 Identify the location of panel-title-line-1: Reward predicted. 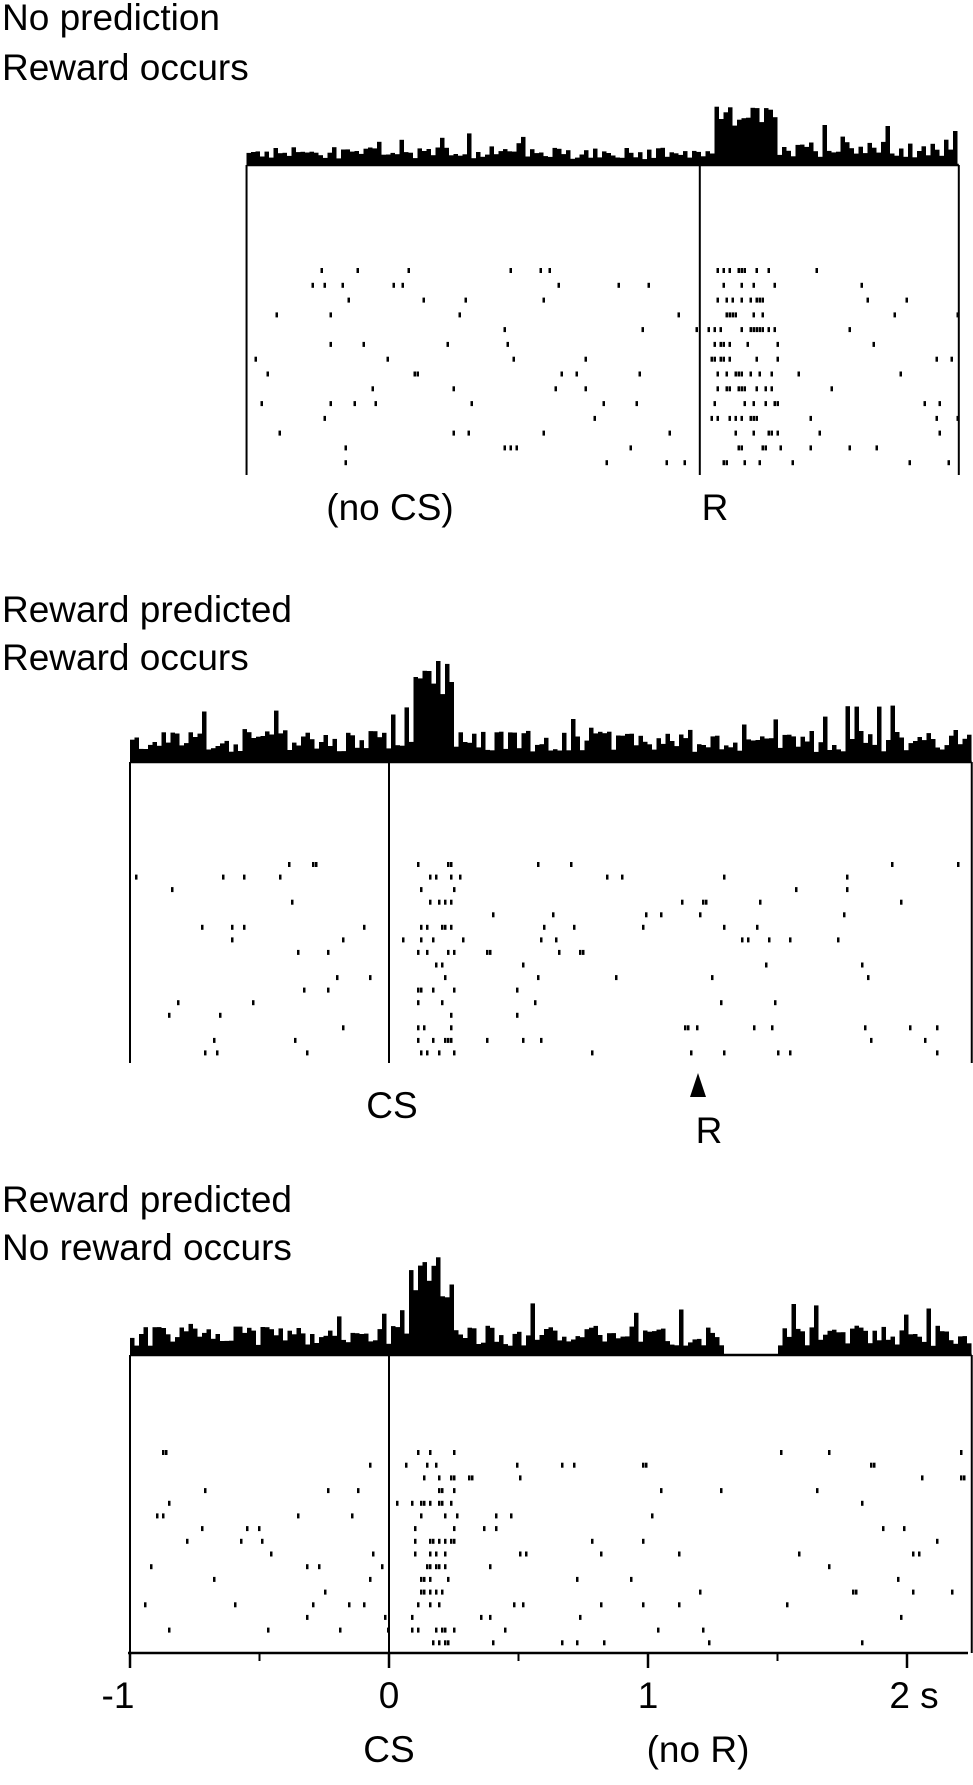
(147, 609).